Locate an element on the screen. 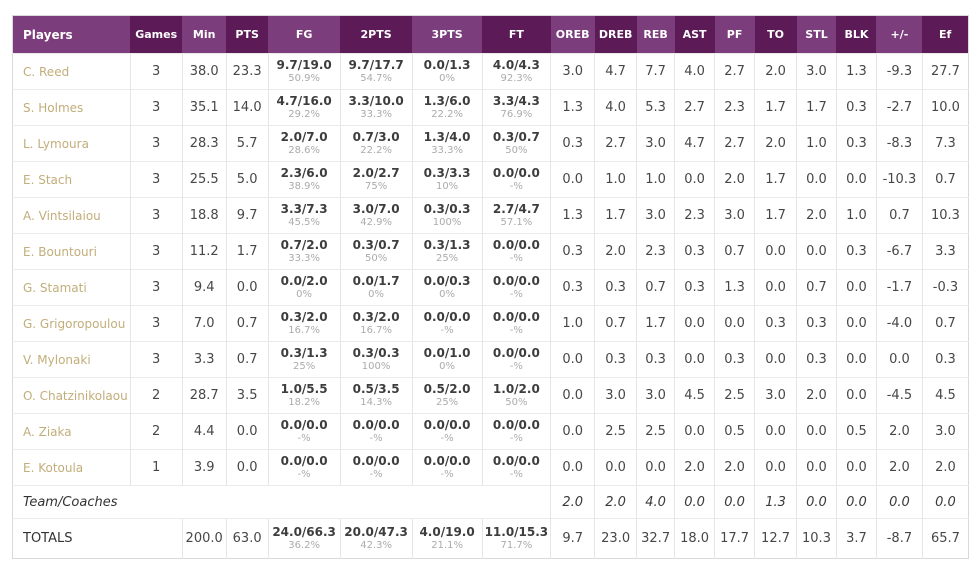 This screenshot has width=969, height=569. cell-fg: 0.7/2.0 33.3% is located at coordinates (304, 251).